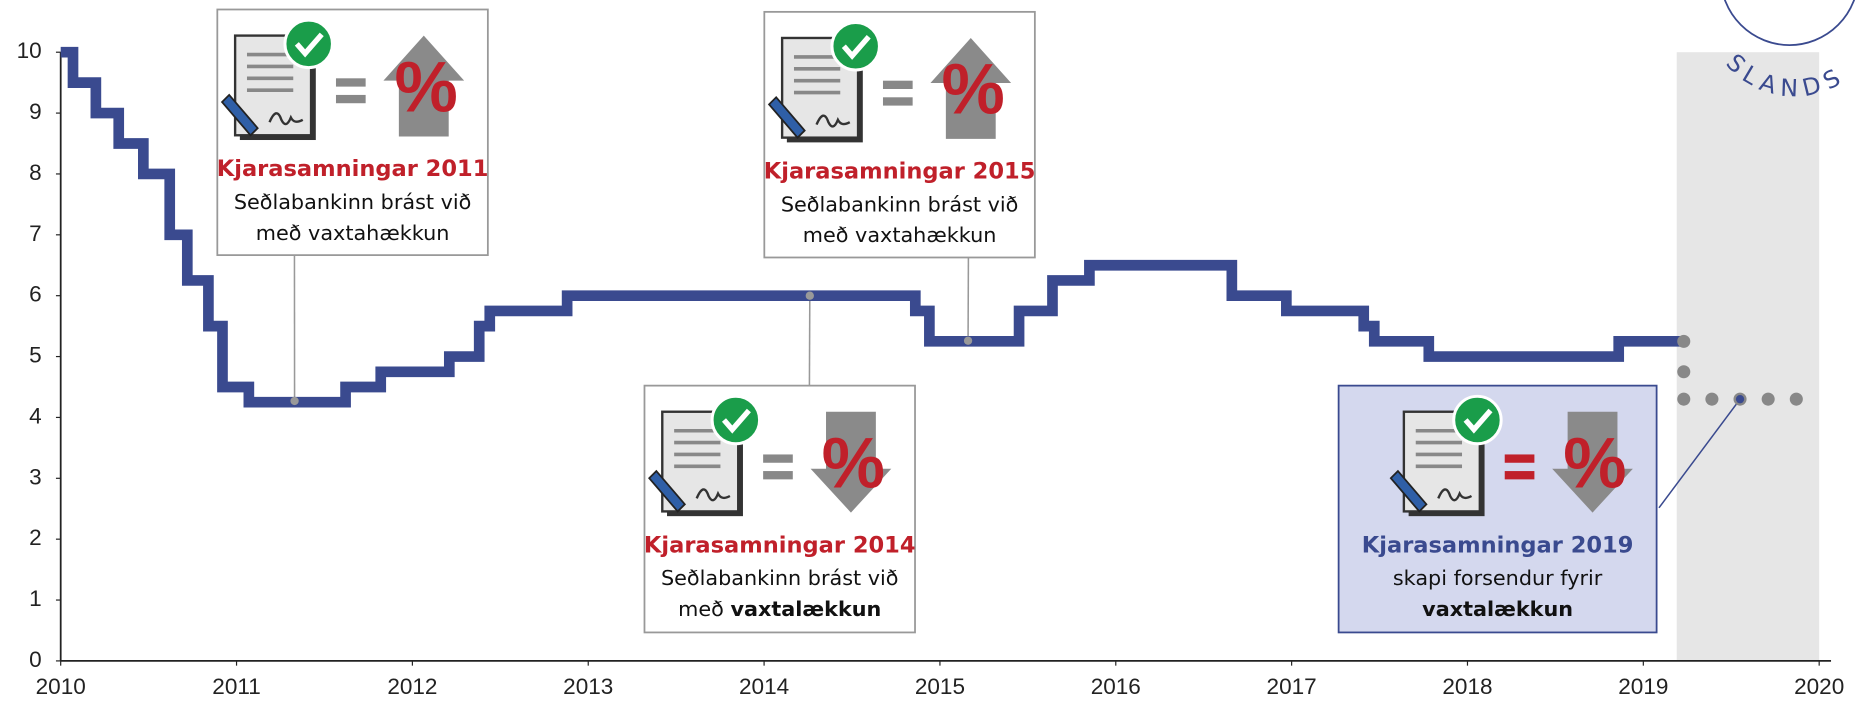 This screenshot has width=1868, height=706. What do you see at coordinates (35, 355) in the screenshot?
I see `y-tick-label: 5` at bounding box center [35, 355].